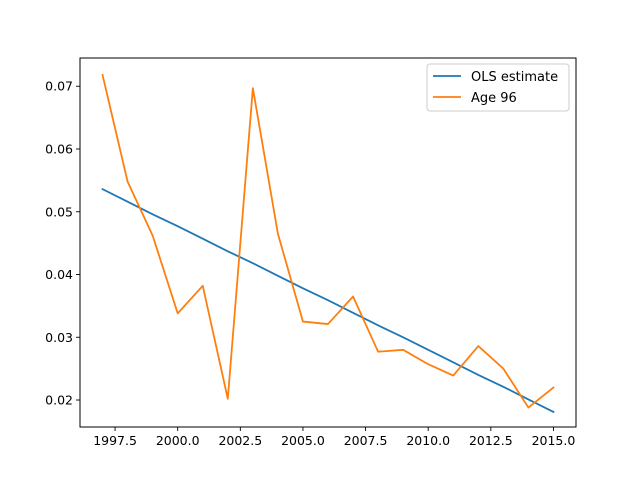  I want to click on x-tick-label: 2005.0, so click(303, 440).